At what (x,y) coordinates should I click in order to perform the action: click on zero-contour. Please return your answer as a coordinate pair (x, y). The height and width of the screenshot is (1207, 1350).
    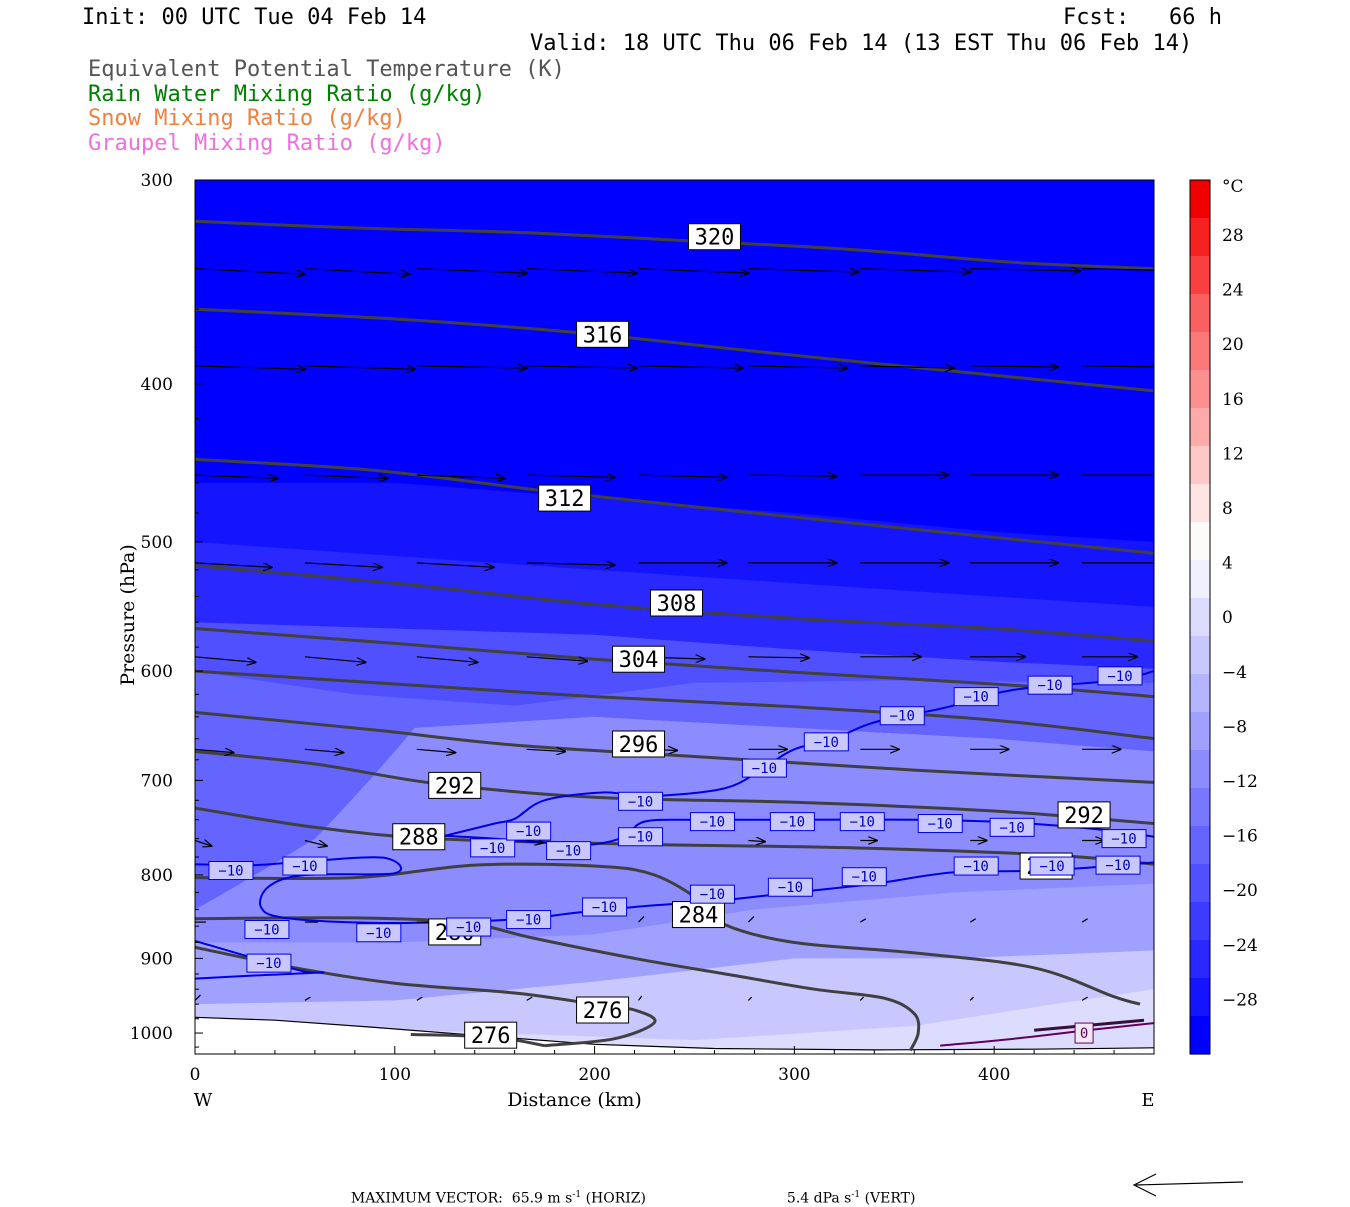
    Looking at the image, I should click on (1047, 1034).